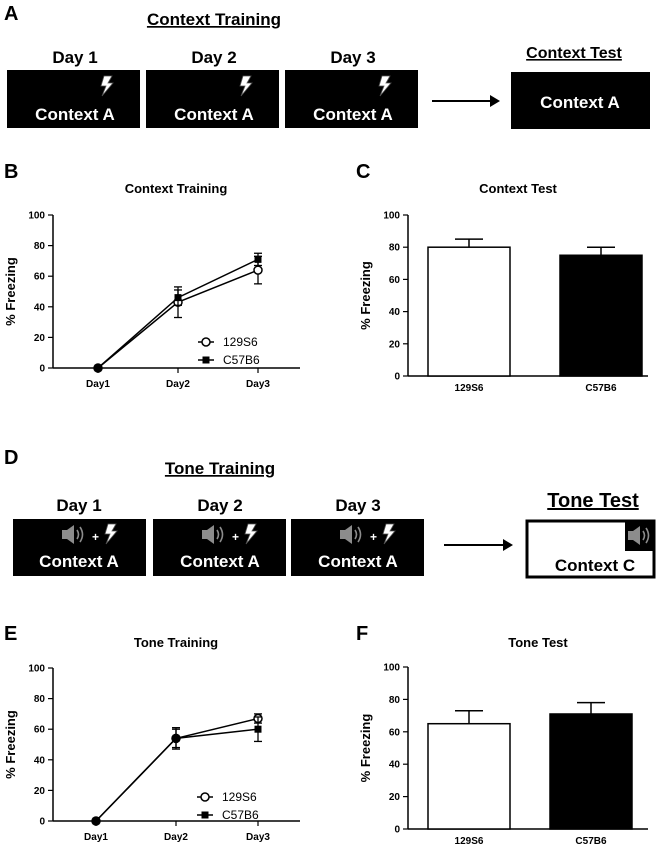 The width and height of the screenshot is (660, 850). Describe the element at coordinates (362, 634) in the screenshot. I see `panel-letter-f: F` at that location.